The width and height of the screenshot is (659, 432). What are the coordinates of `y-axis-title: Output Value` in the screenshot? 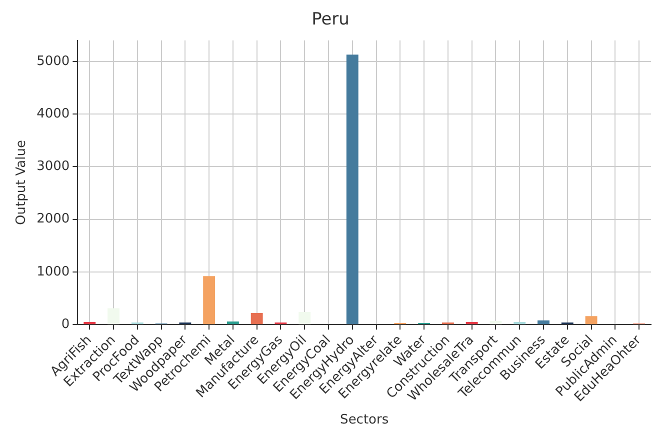 It's located at (22, 182).